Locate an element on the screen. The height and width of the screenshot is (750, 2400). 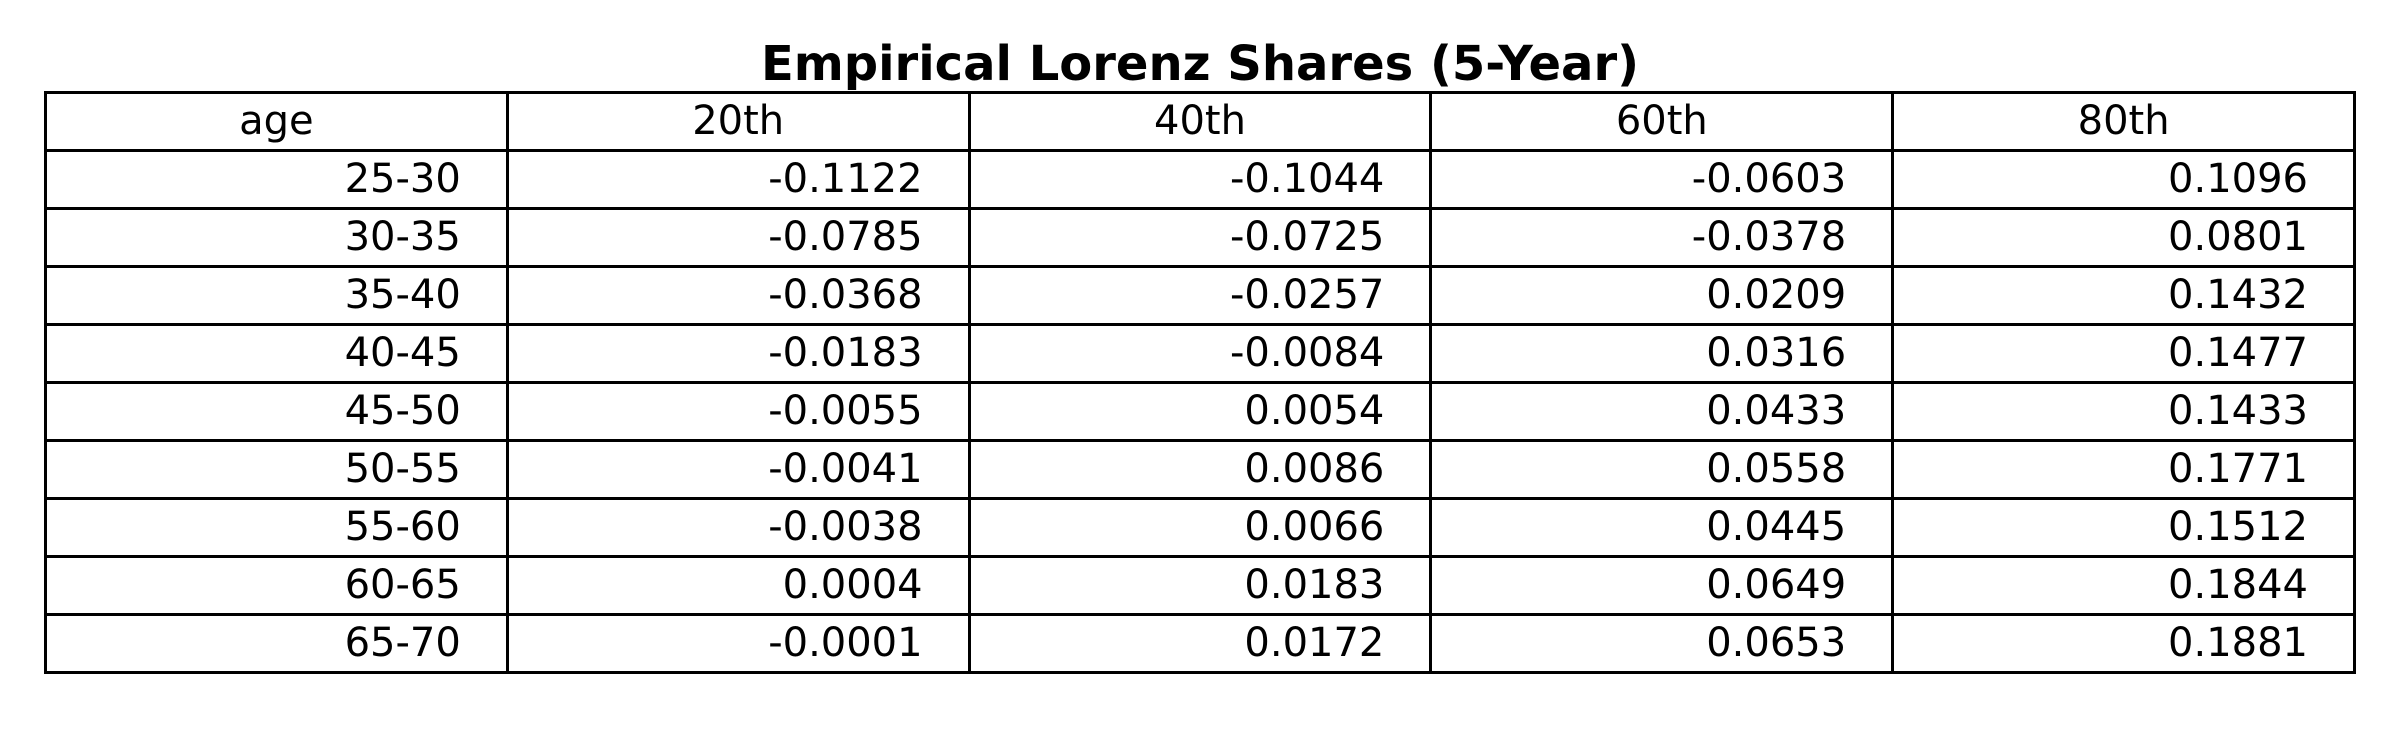
header-row: age 20th 40th 60th 80th is located at coordinates (1200, 121).